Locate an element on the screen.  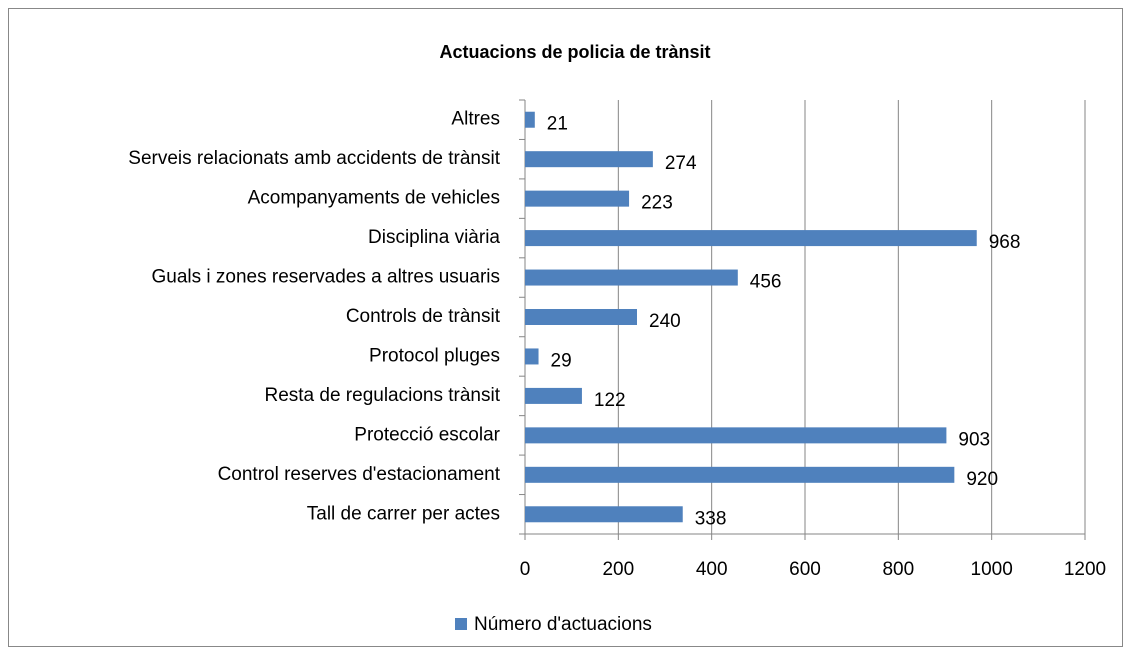
data-label: 29 is located at coordinates (561, 360).